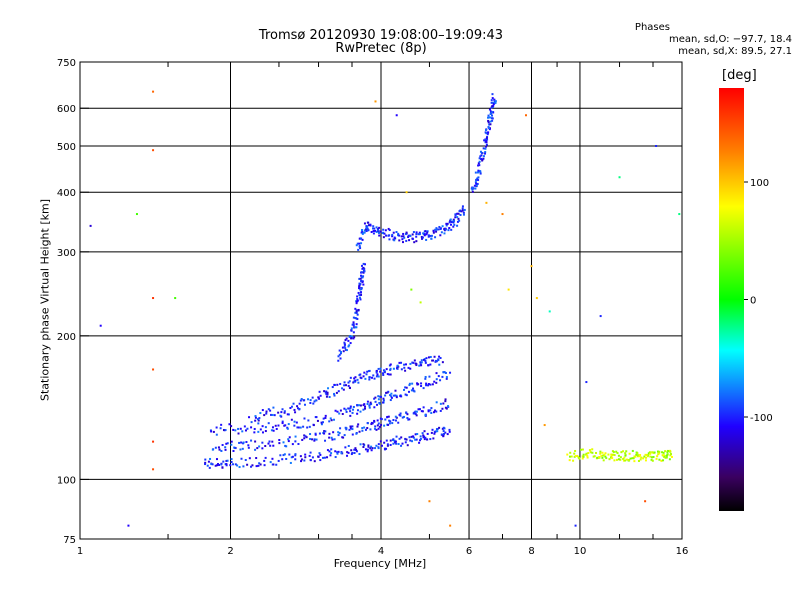  I want to click on x-tick-label: 10, so click(580, 551).